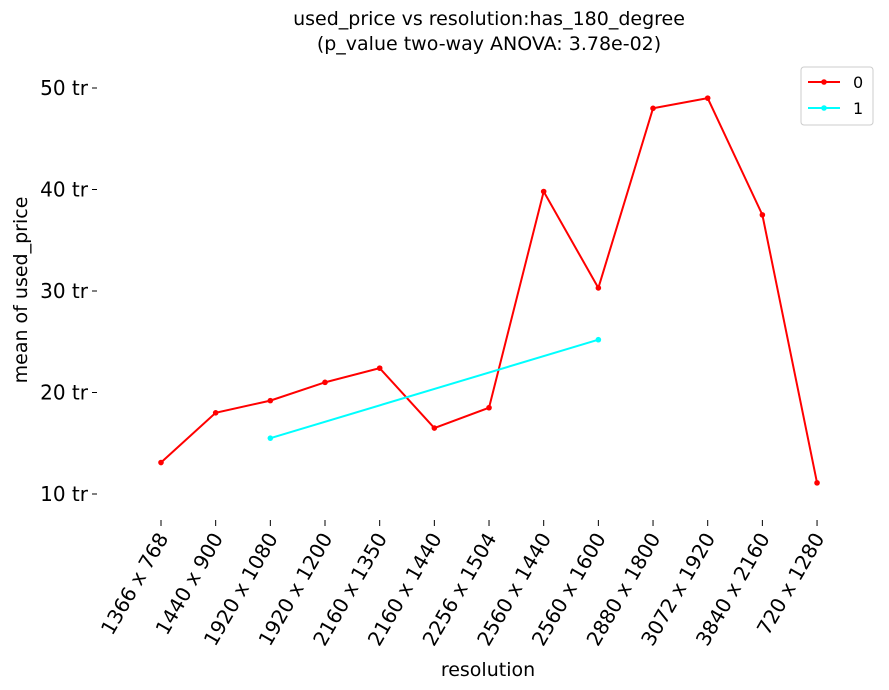  What do you see at coordinates (64, 291) in the screenshot?
I see `y-tick-label: 30 tr` at bounding box center [64, 291].